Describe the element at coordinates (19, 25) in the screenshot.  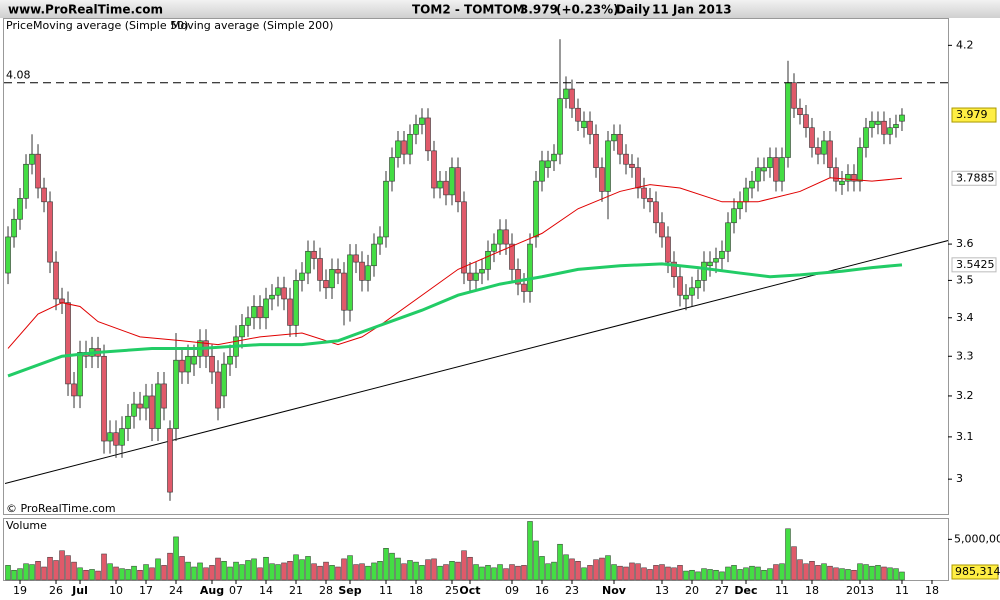
I see `price-legend: Price` at that location.